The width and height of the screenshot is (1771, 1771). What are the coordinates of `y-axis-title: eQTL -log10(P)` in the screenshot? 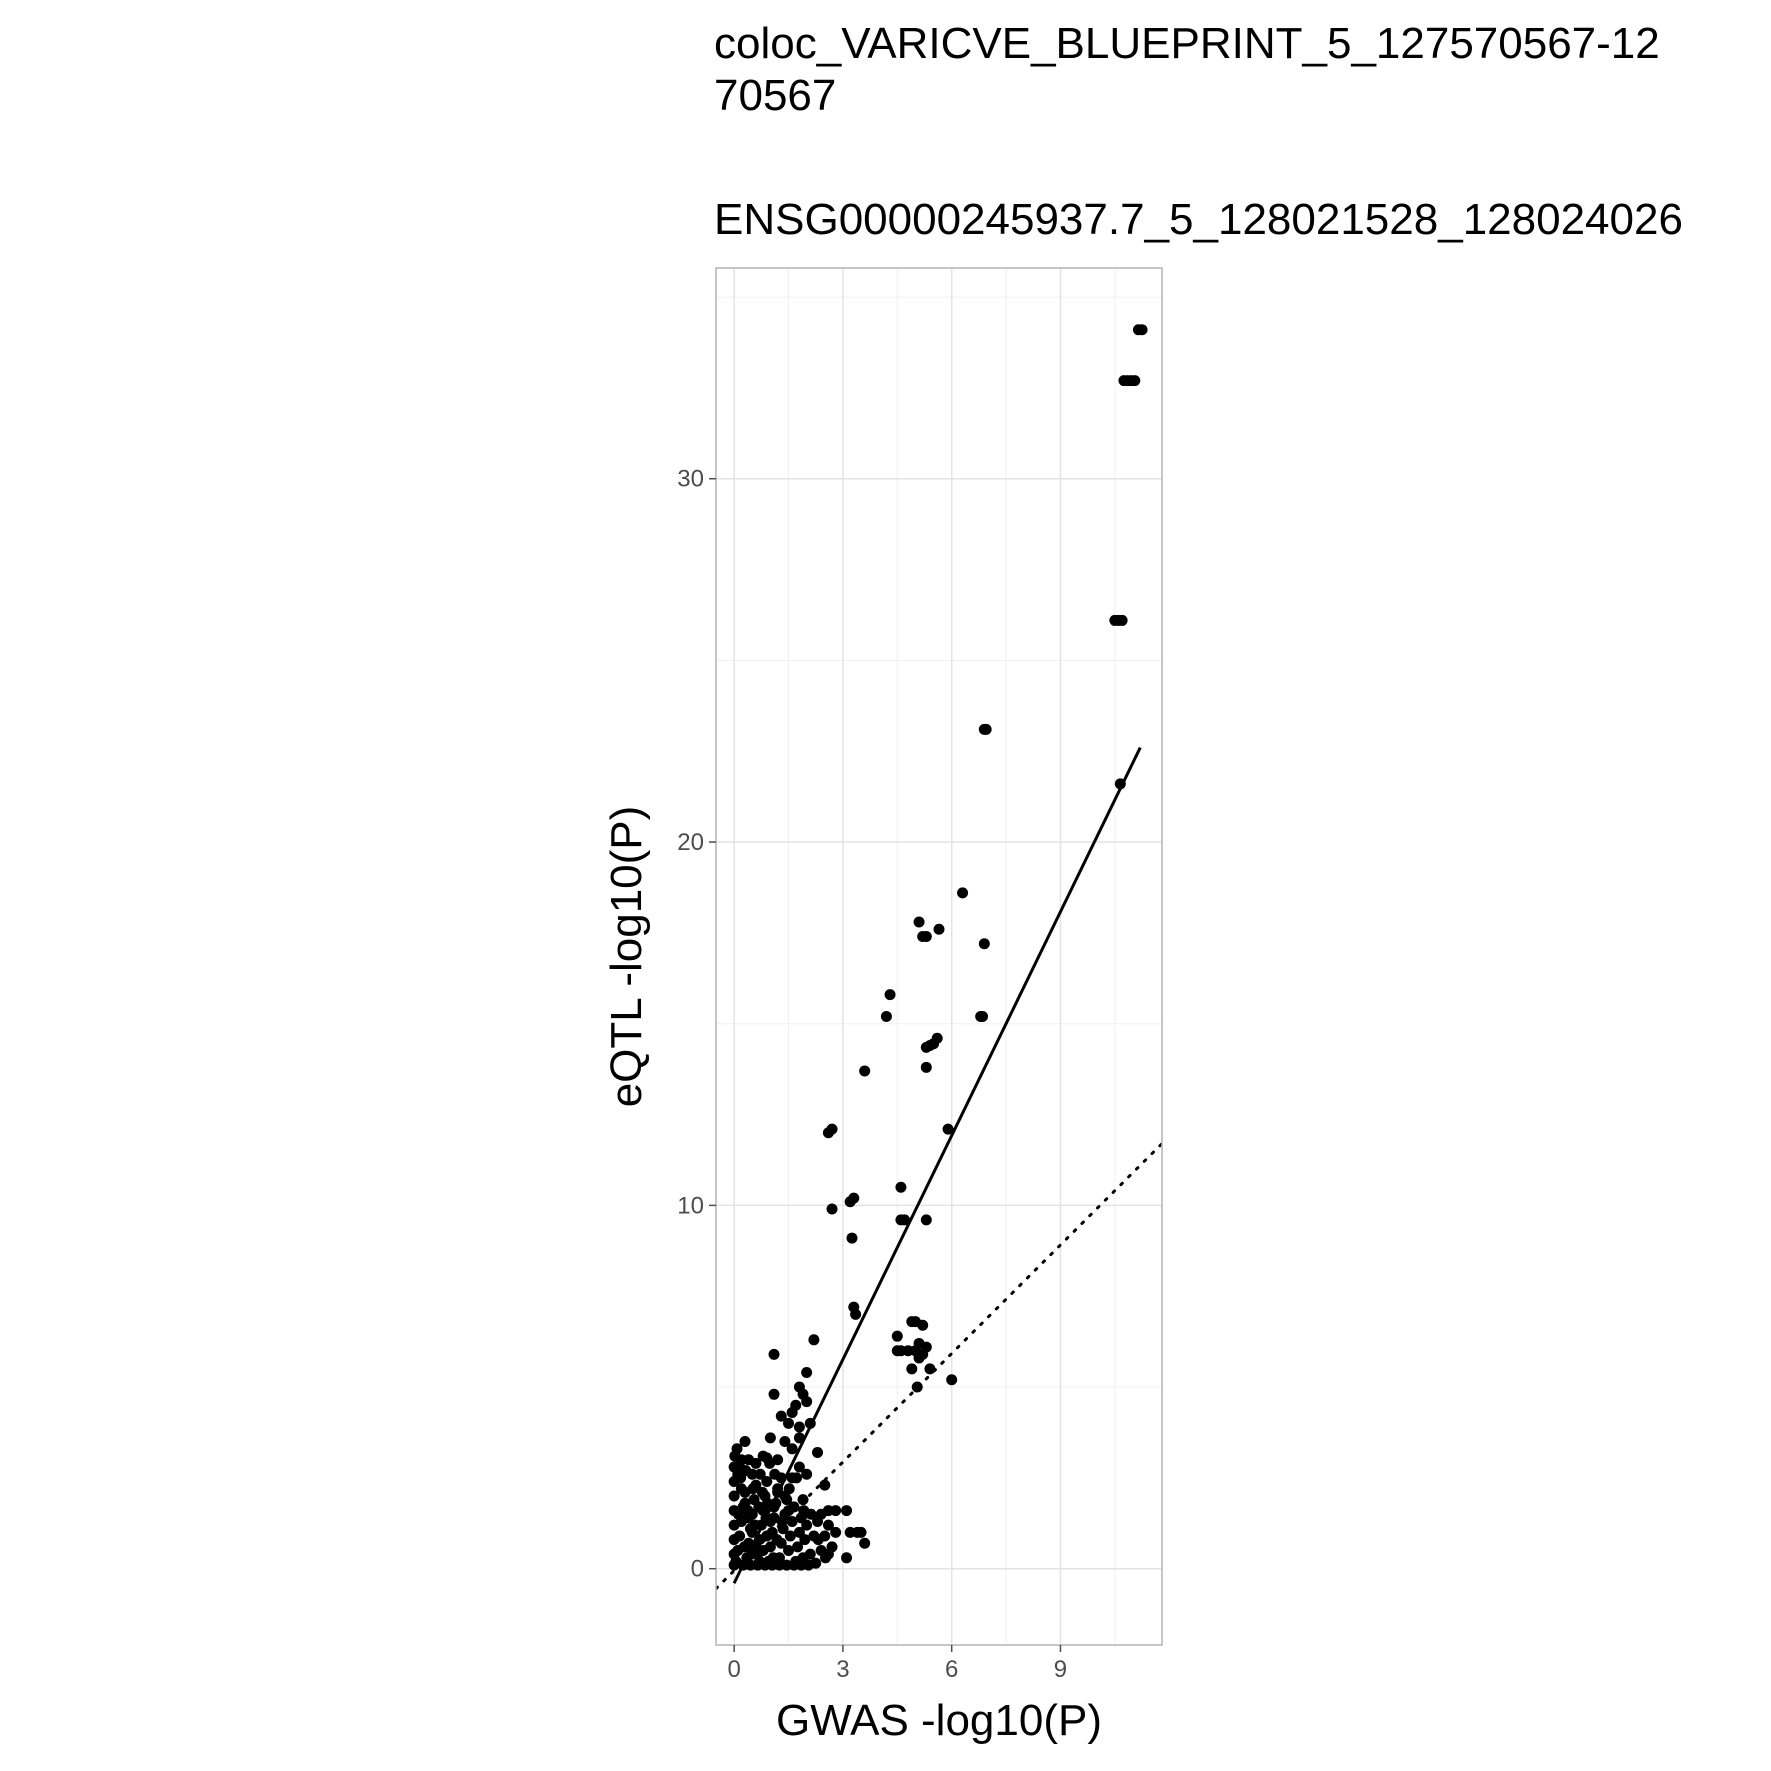 It's located at (626, 957).